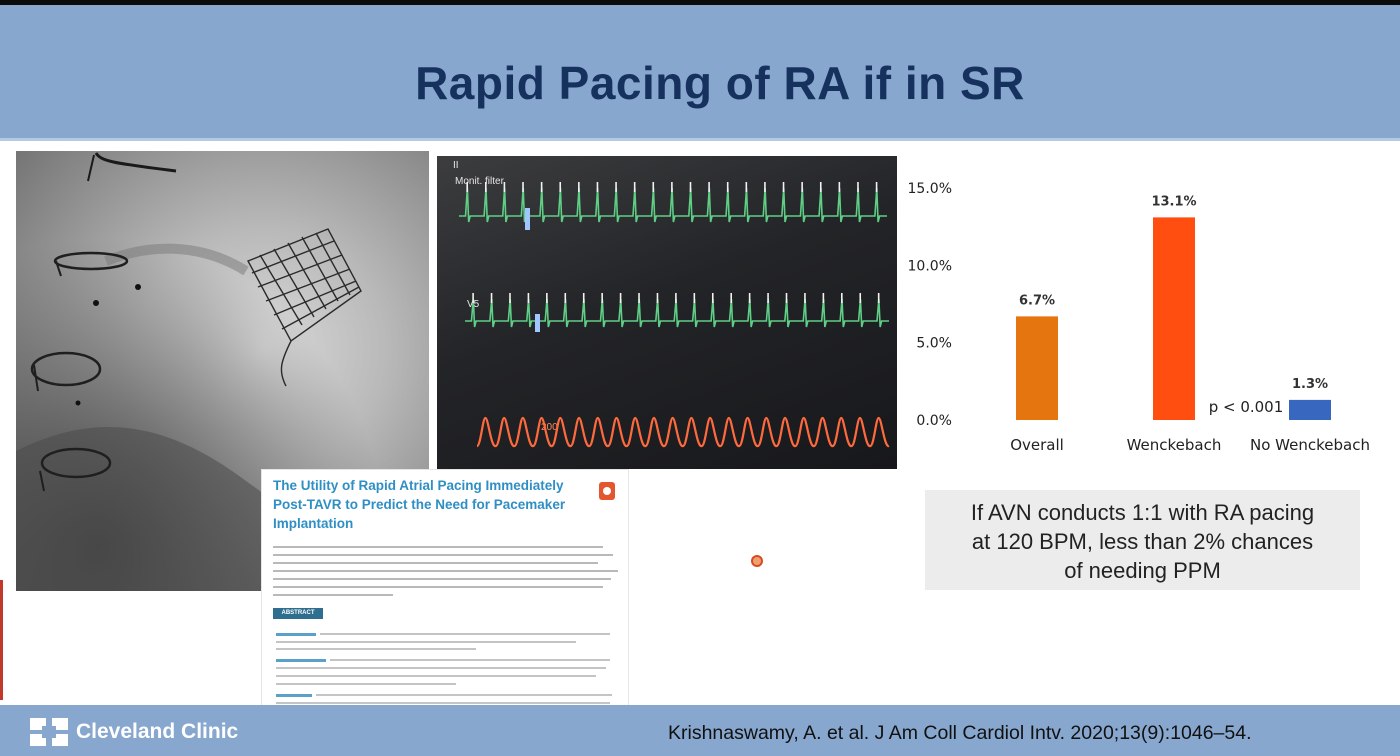  I want to click on arterial-pressure-trace, so click(683, 432).